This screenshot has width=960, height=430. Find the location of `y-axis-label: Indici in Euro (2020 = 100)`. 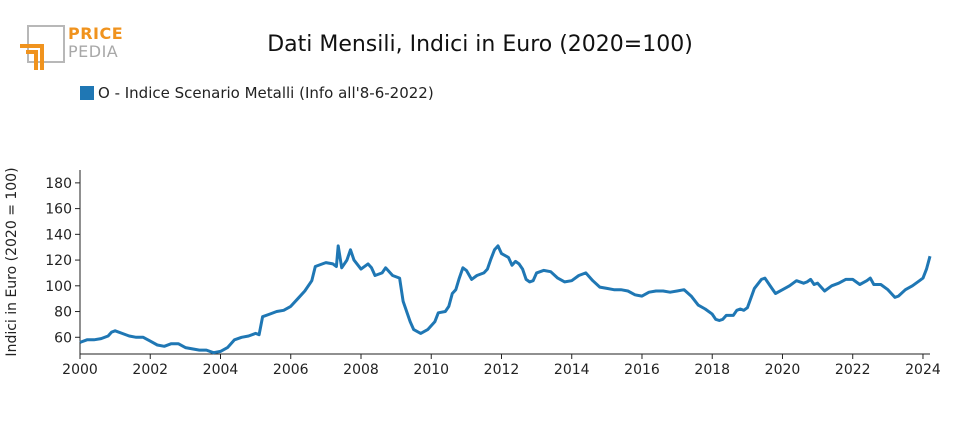

y-axis-label: Indici in Euro (2020 = 100) is located at coordinates (12, 261).